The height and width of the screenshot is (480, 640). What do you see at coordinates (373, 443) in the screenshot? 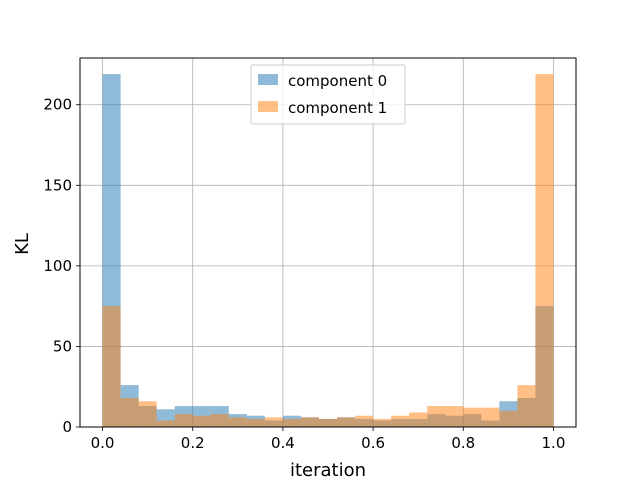
I see `x-tick-label-3: 0.6` at bounding box center [373, 443].